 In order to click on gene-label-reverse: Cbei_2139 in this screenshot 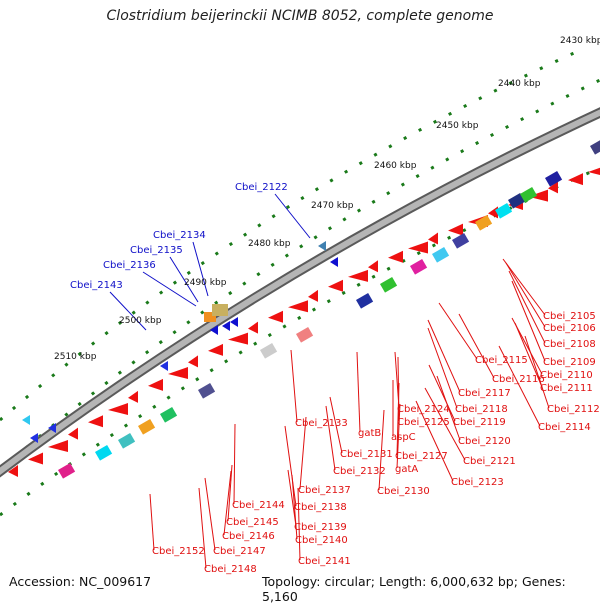, I will do `click(320, 527)`.